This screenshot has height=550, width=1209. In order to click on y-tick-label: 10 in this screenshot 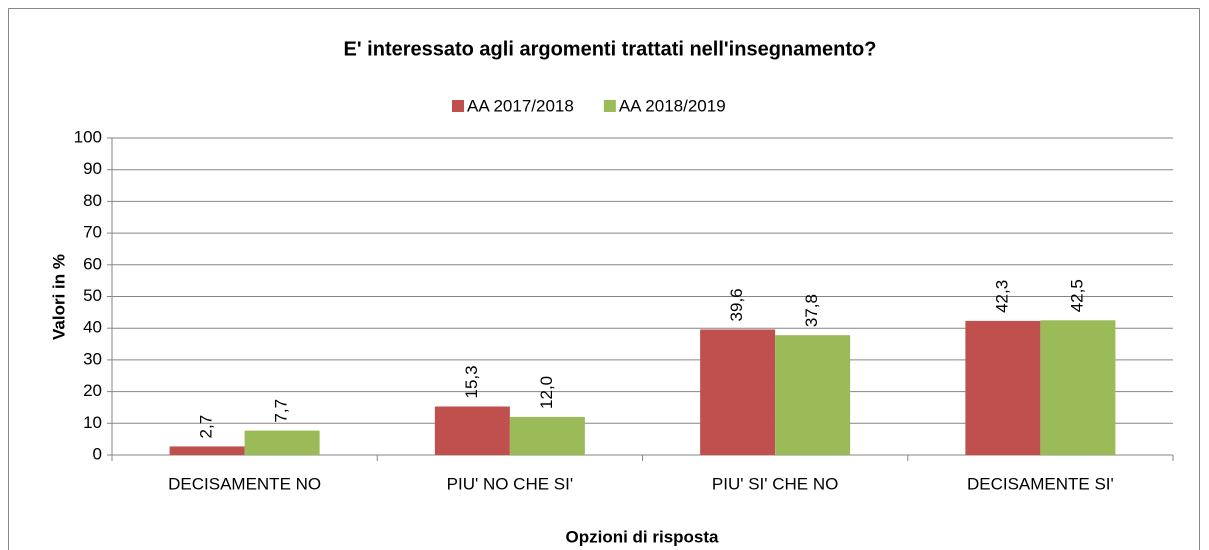, I will do `click(92, 422)`.